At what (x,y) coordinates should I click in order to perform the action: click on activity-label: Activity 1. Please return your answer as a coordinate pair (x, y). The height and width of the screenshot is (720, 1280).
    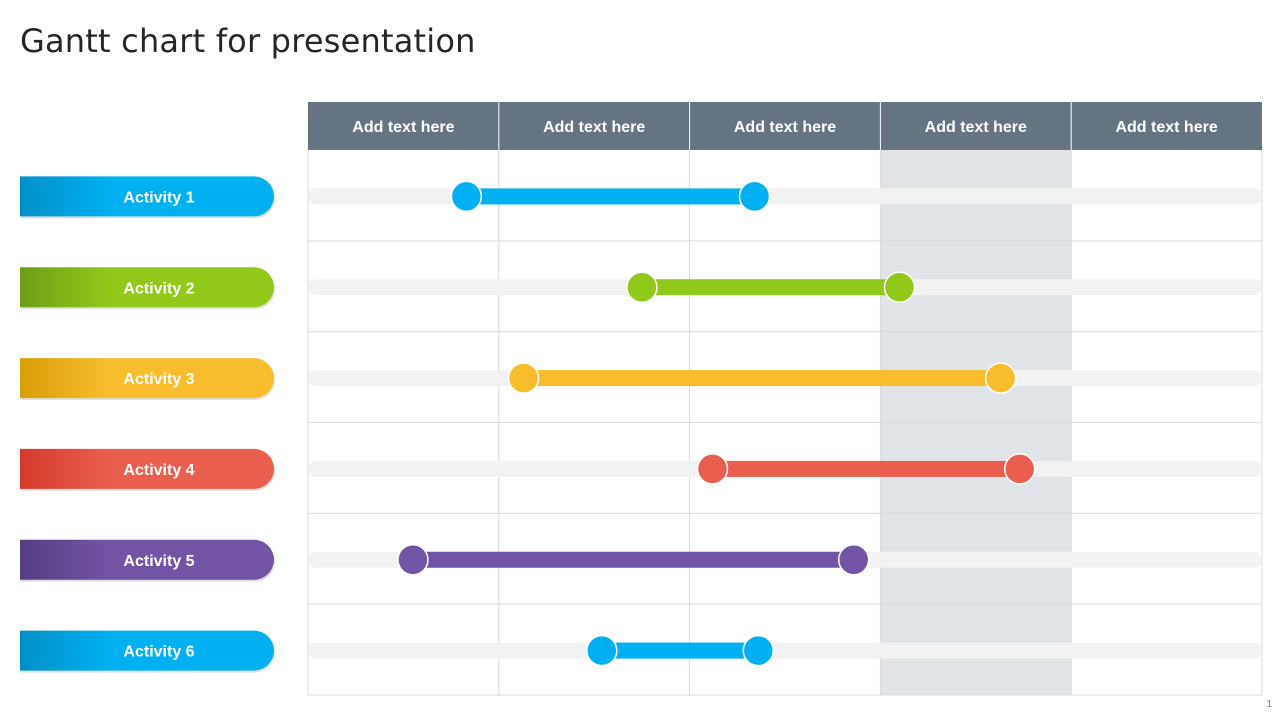
    Looking at the image, I should click on (158, 197).